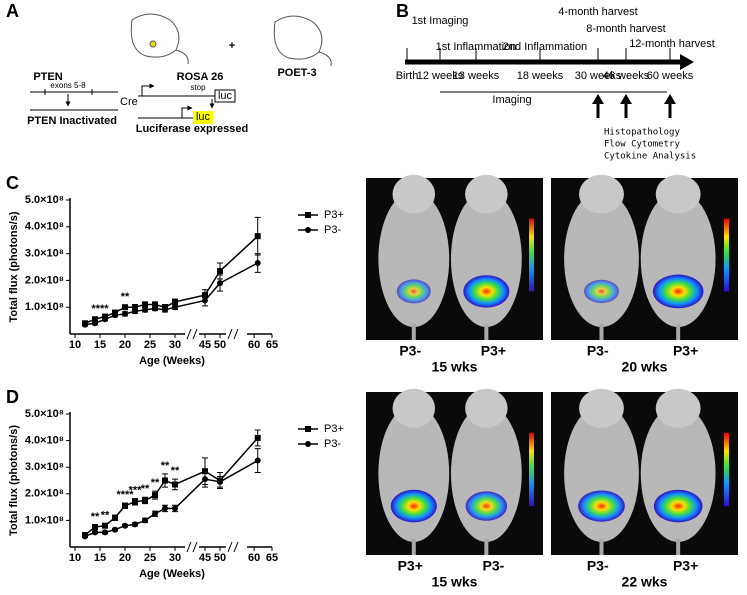 The width and height of the screenshot is (747, 595). Describe the element at coordinates (254, 558) in the screenshot. I see `x-tick-label: 60` at that location.